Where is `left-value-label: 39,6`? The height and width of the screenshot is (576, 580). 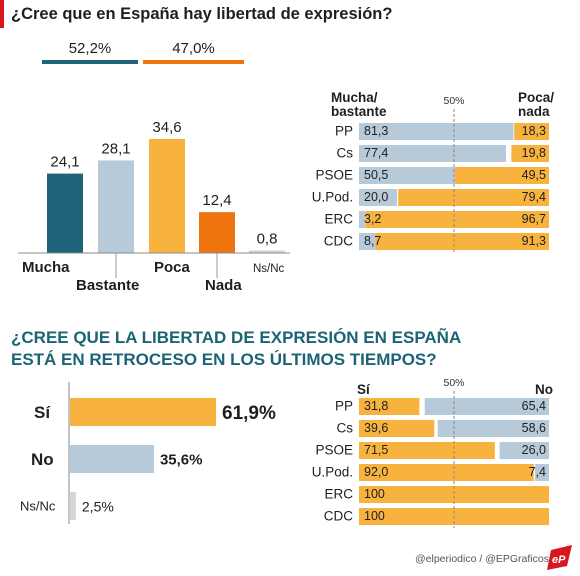 left-value-label: 39,6 is located at coordinates (376, 428).